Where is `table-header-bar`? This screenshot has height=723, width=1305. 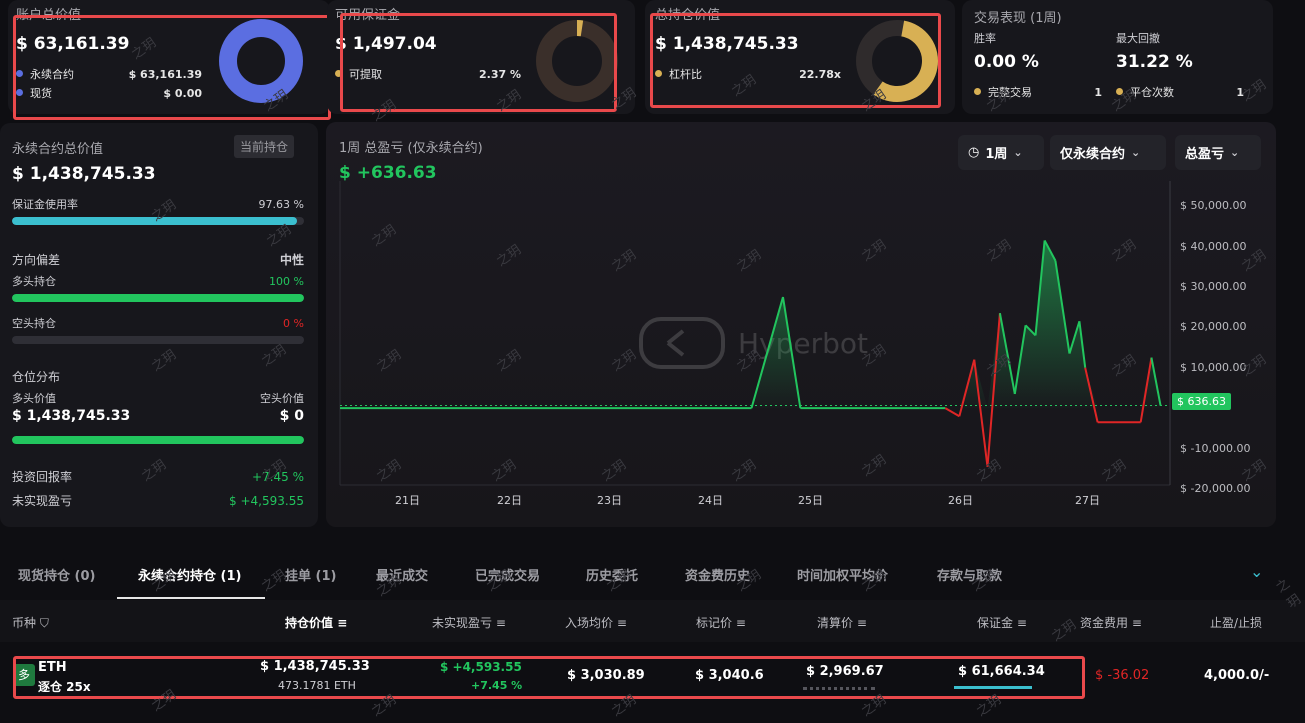 table-header-bar is located at coordinates (652, 621).